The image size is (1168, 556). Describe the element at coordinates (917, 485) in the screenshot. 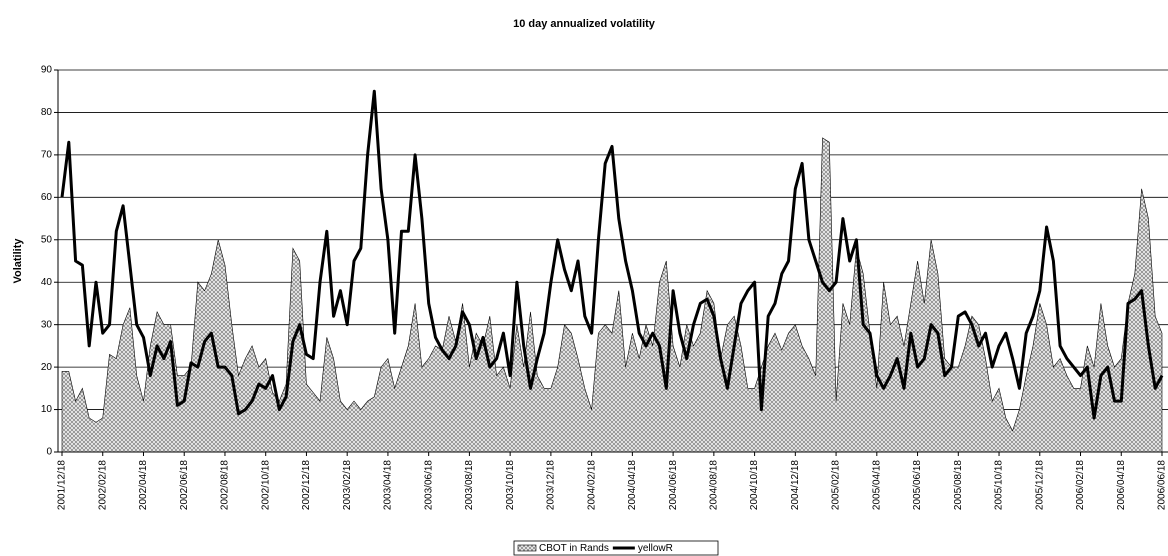

I see `x-tick-label: 2005/06/18` at that location.